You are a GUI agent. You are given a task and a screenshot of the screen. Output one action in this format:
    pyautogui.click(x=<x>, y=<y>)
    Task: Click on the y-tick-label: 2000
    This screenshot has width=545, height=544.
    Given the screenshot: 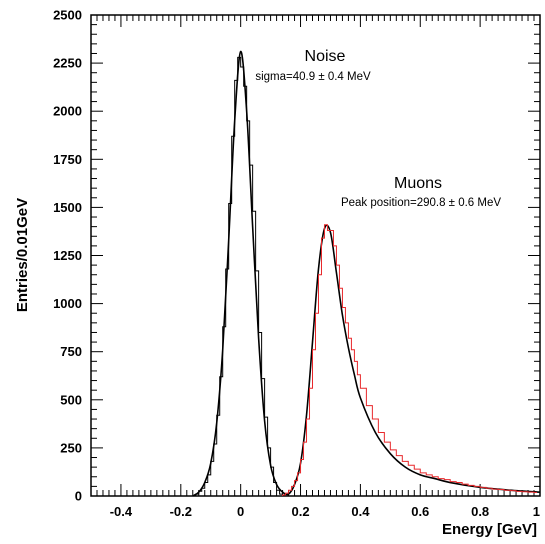 What is the action you would take?
    pyautogui.click(x=67, y=111)
    